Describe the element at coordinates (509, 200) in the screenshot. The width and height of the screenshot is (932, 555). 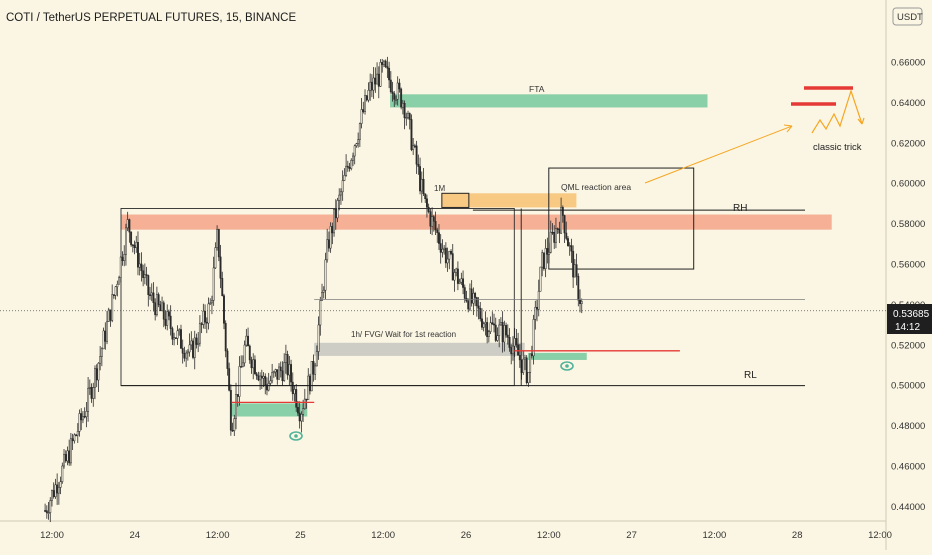
I see `one-m-zone` at that location.